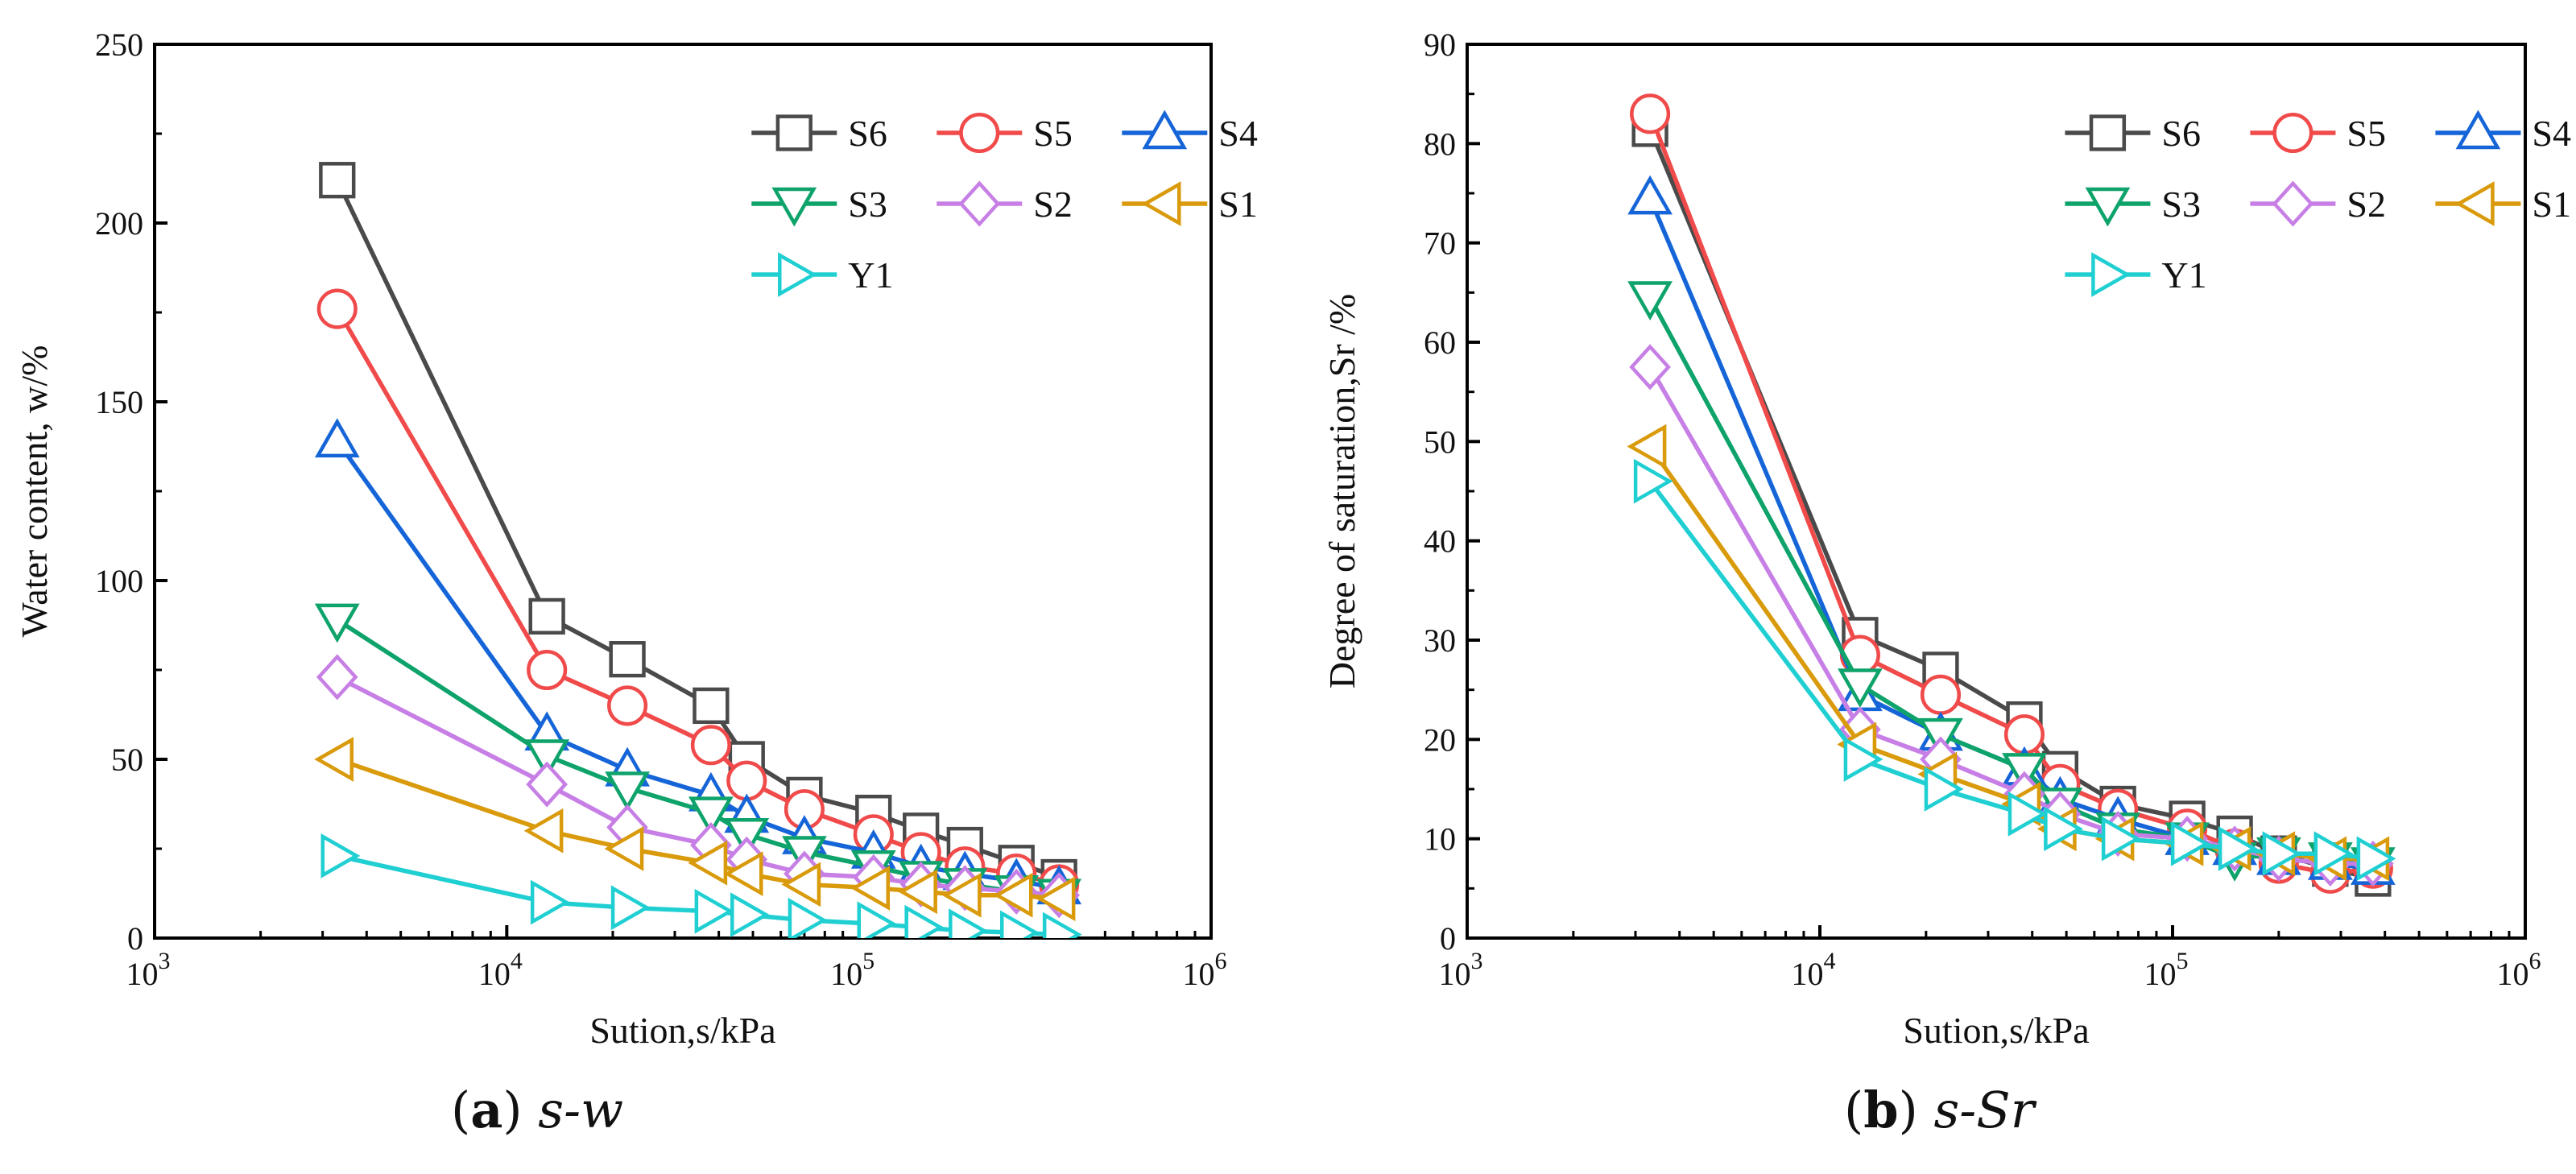 The height and width of the screenshot is (1174, 2576). What do you see at coordinates (2108, 132) in the screenshot?
I see `legend-marker-S6` at bounding box center [2108, 132].